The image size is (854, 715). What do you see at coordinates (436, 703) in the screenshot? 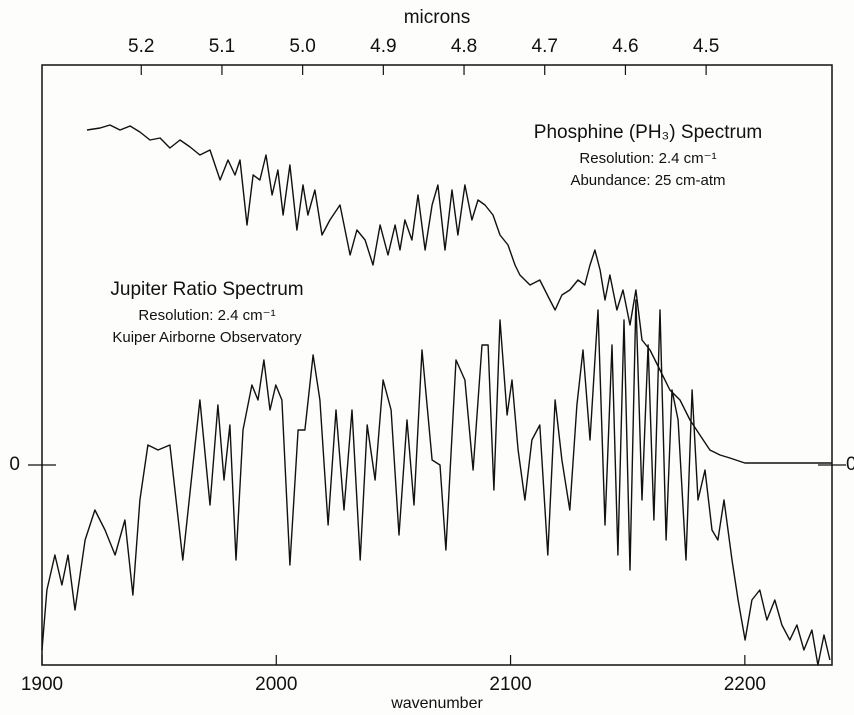
I see `x-axis-label: wavenumber` at bounding box center [436, 703].